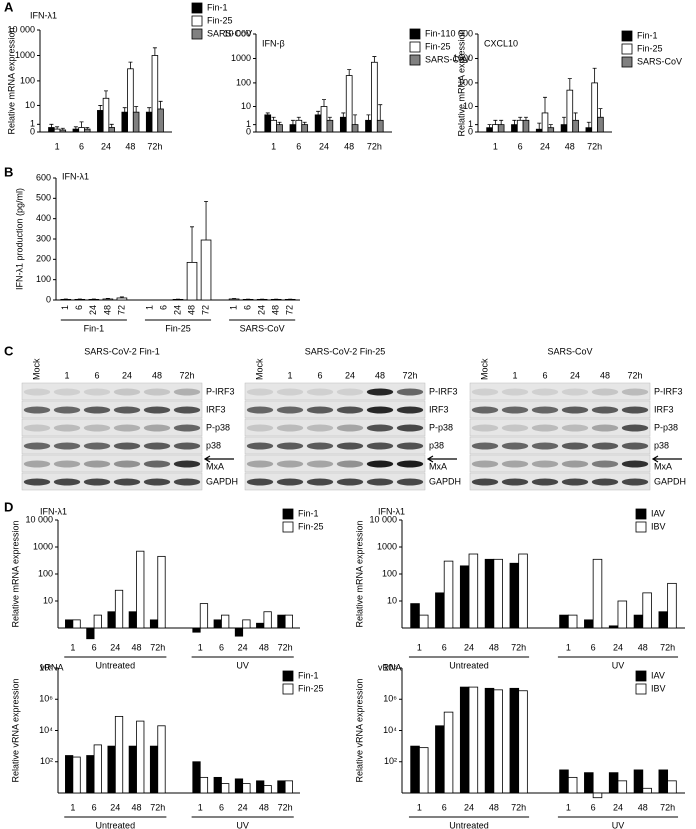 The width and height of the screenshot is (696, 829). What do you see at coordinates (248, 131) in the screenshot?
I see `y-tick-label: 0` at bounding box center [248, 131].